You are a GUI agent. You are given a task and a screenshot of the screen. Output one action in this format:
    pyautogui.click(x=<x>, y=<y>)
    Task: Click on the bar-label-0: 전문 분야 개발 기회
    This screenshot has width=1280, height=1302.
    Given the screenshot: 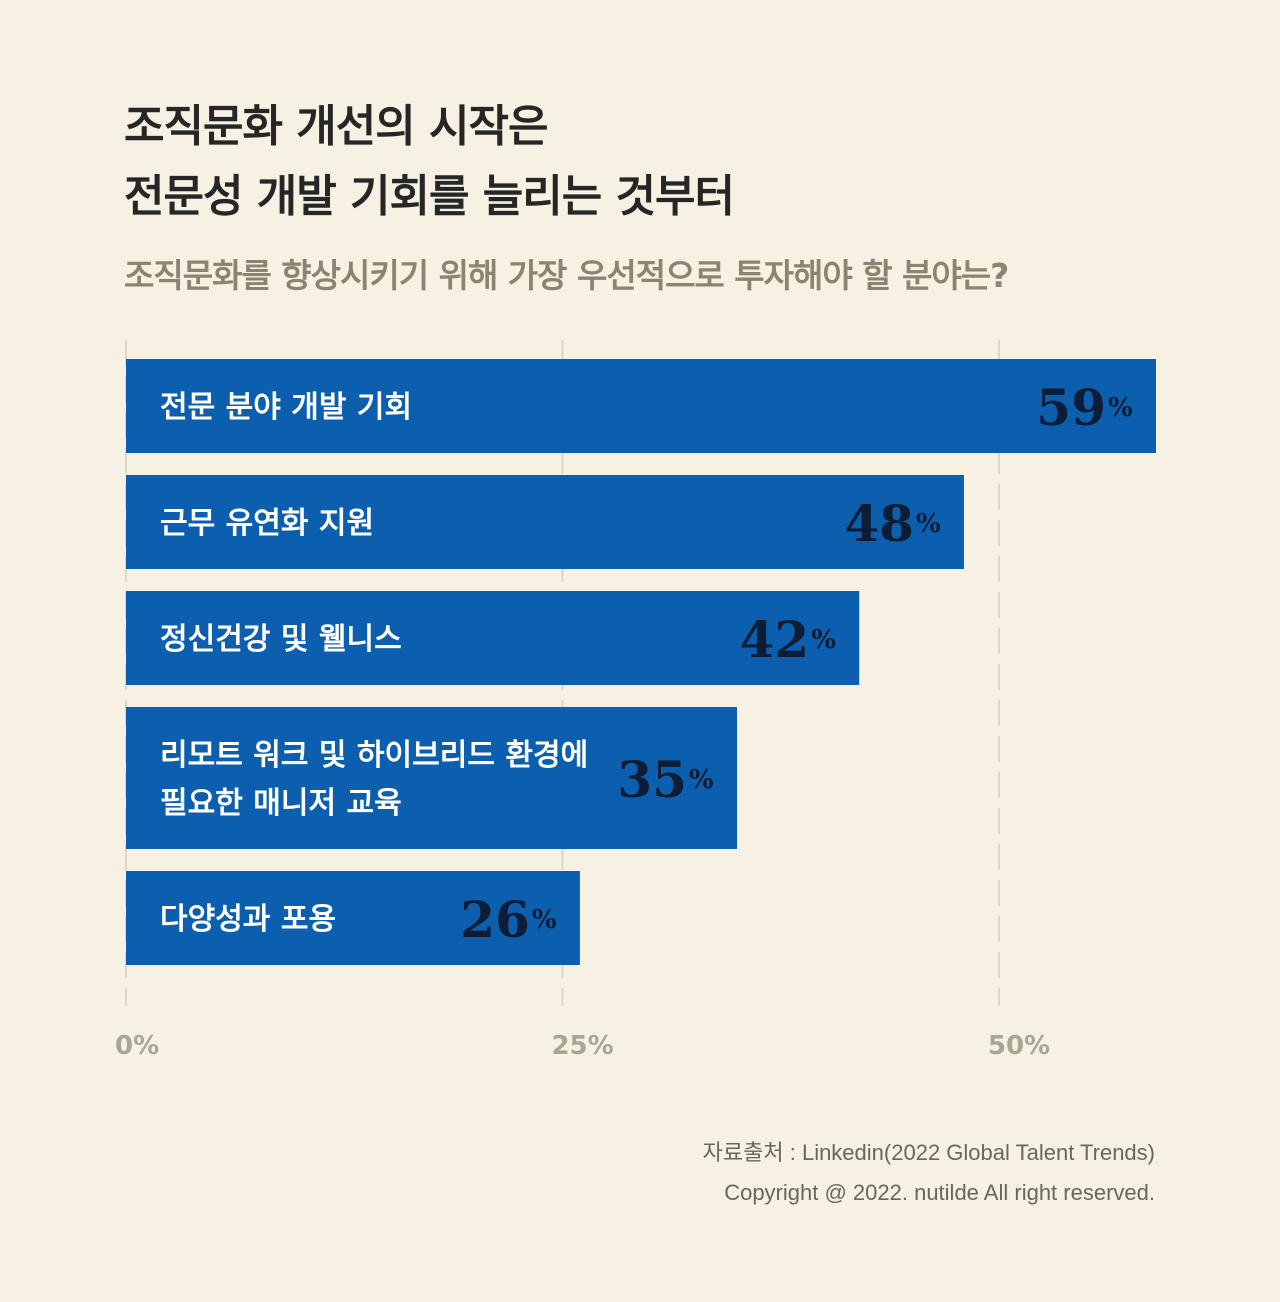 What is the action you would take?
    pyautogui.click(x=286, y=407)
    